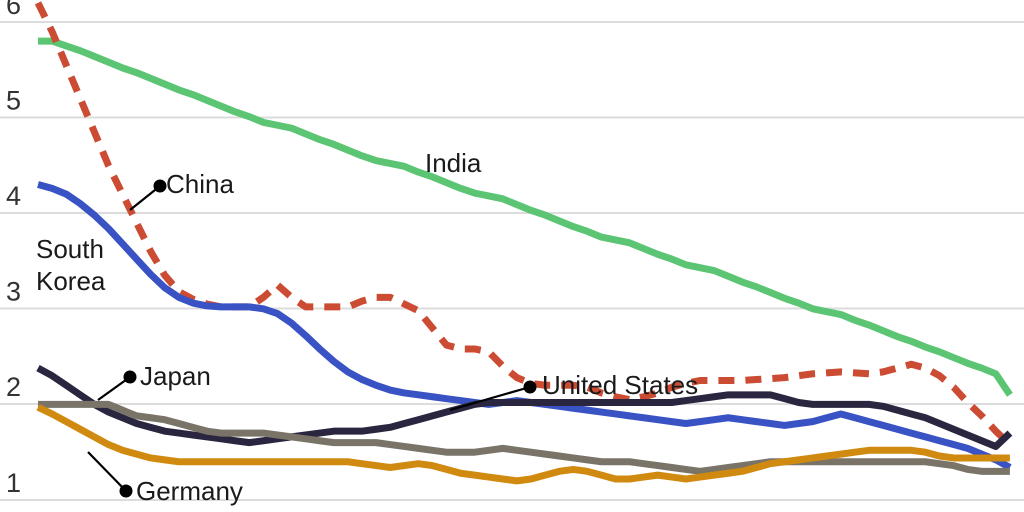 The image size is (1024, 512). What do you see at coordinates (13, 292) in the screenshot?
I see `y-tick-label-3: 3` at bounding box center [13, 292].